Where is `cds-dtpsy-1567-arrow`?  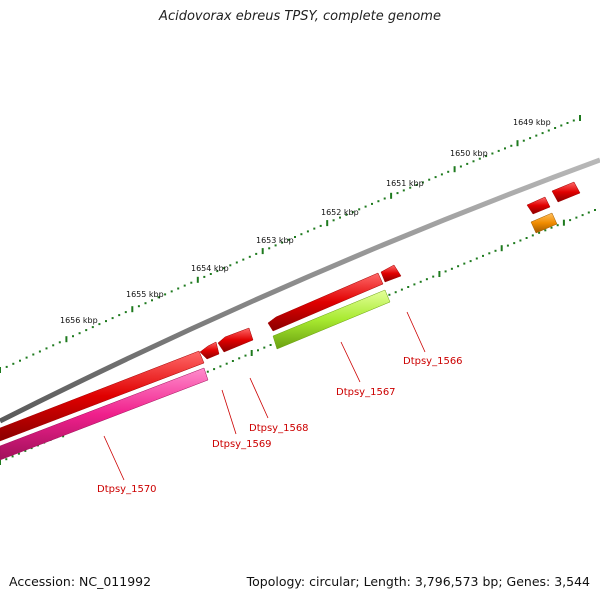 cds-dtpsy-1567-arrow is located at coordinates (325, 302).